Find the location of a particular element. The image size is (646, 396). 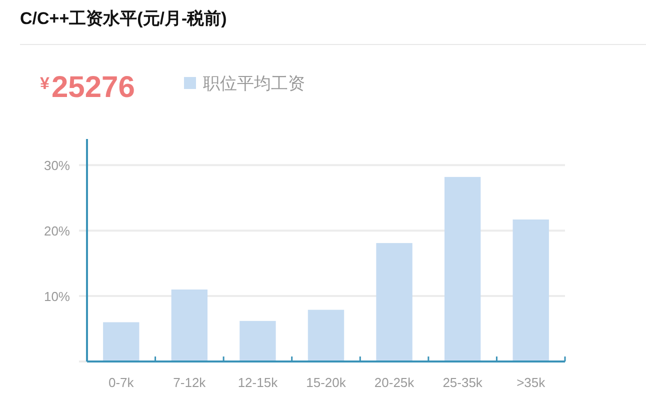

text: $^{¥}$25276 is located at coordinates (87, 87).